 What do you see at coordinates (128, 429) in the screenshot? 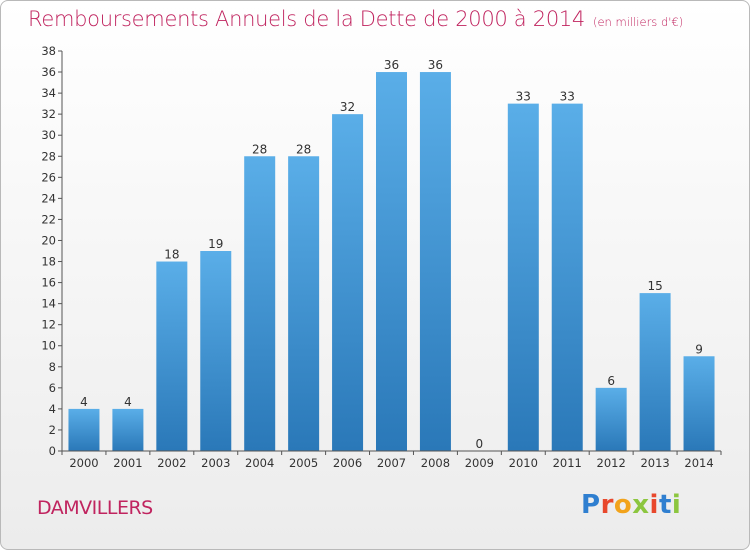
I see `bar-2001` at bounding box center [128, 429].